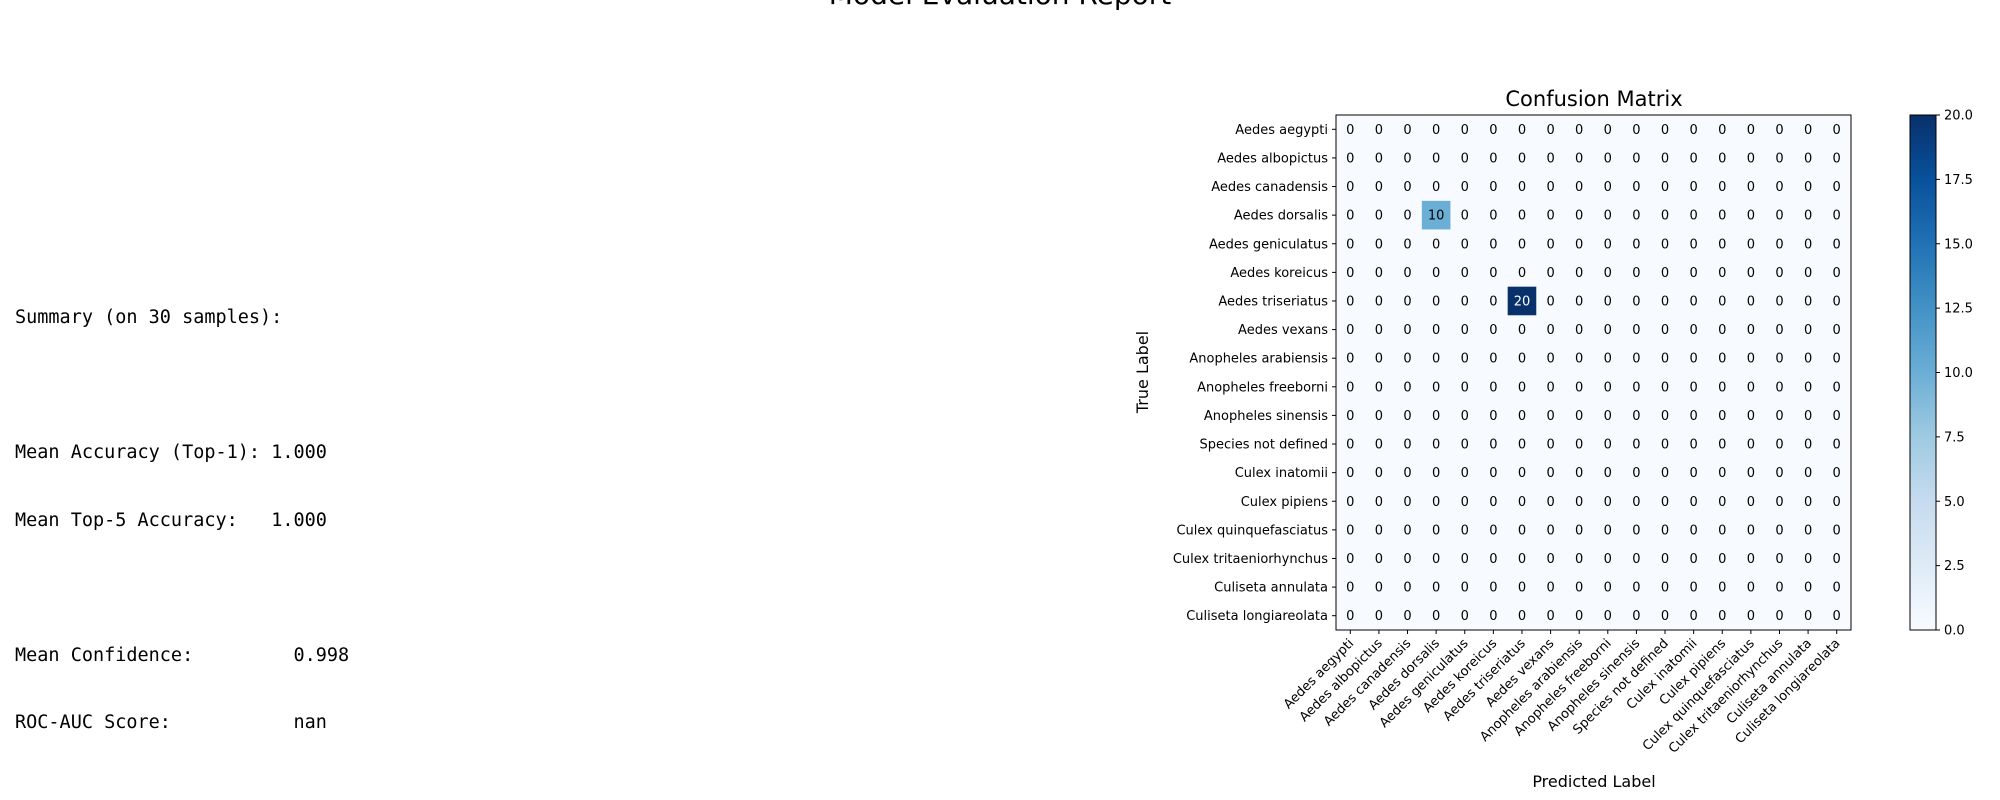 Image resolution: width=2000 pixels, height=800 pixels. Describe the element at coordinates (1284, 502) in the screenshot. I see `y-tick-label: Culex pipiens` at that location.